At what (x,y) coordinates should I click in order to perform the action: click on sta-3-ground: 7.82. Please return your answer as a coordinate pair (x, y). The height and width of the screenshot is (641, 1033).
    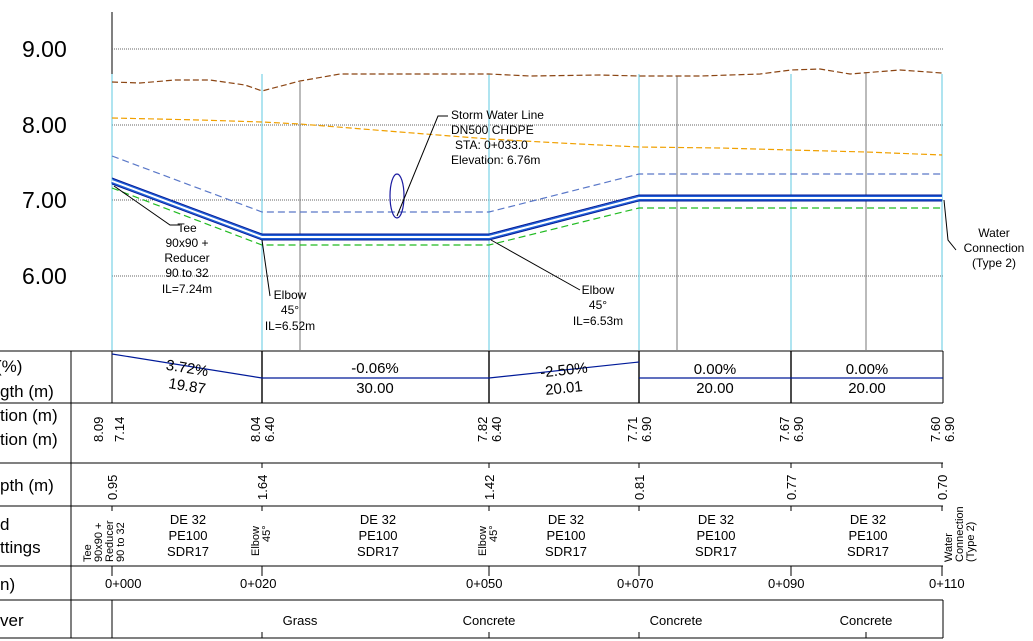
    Looking at the image, I should click on (482, 429).